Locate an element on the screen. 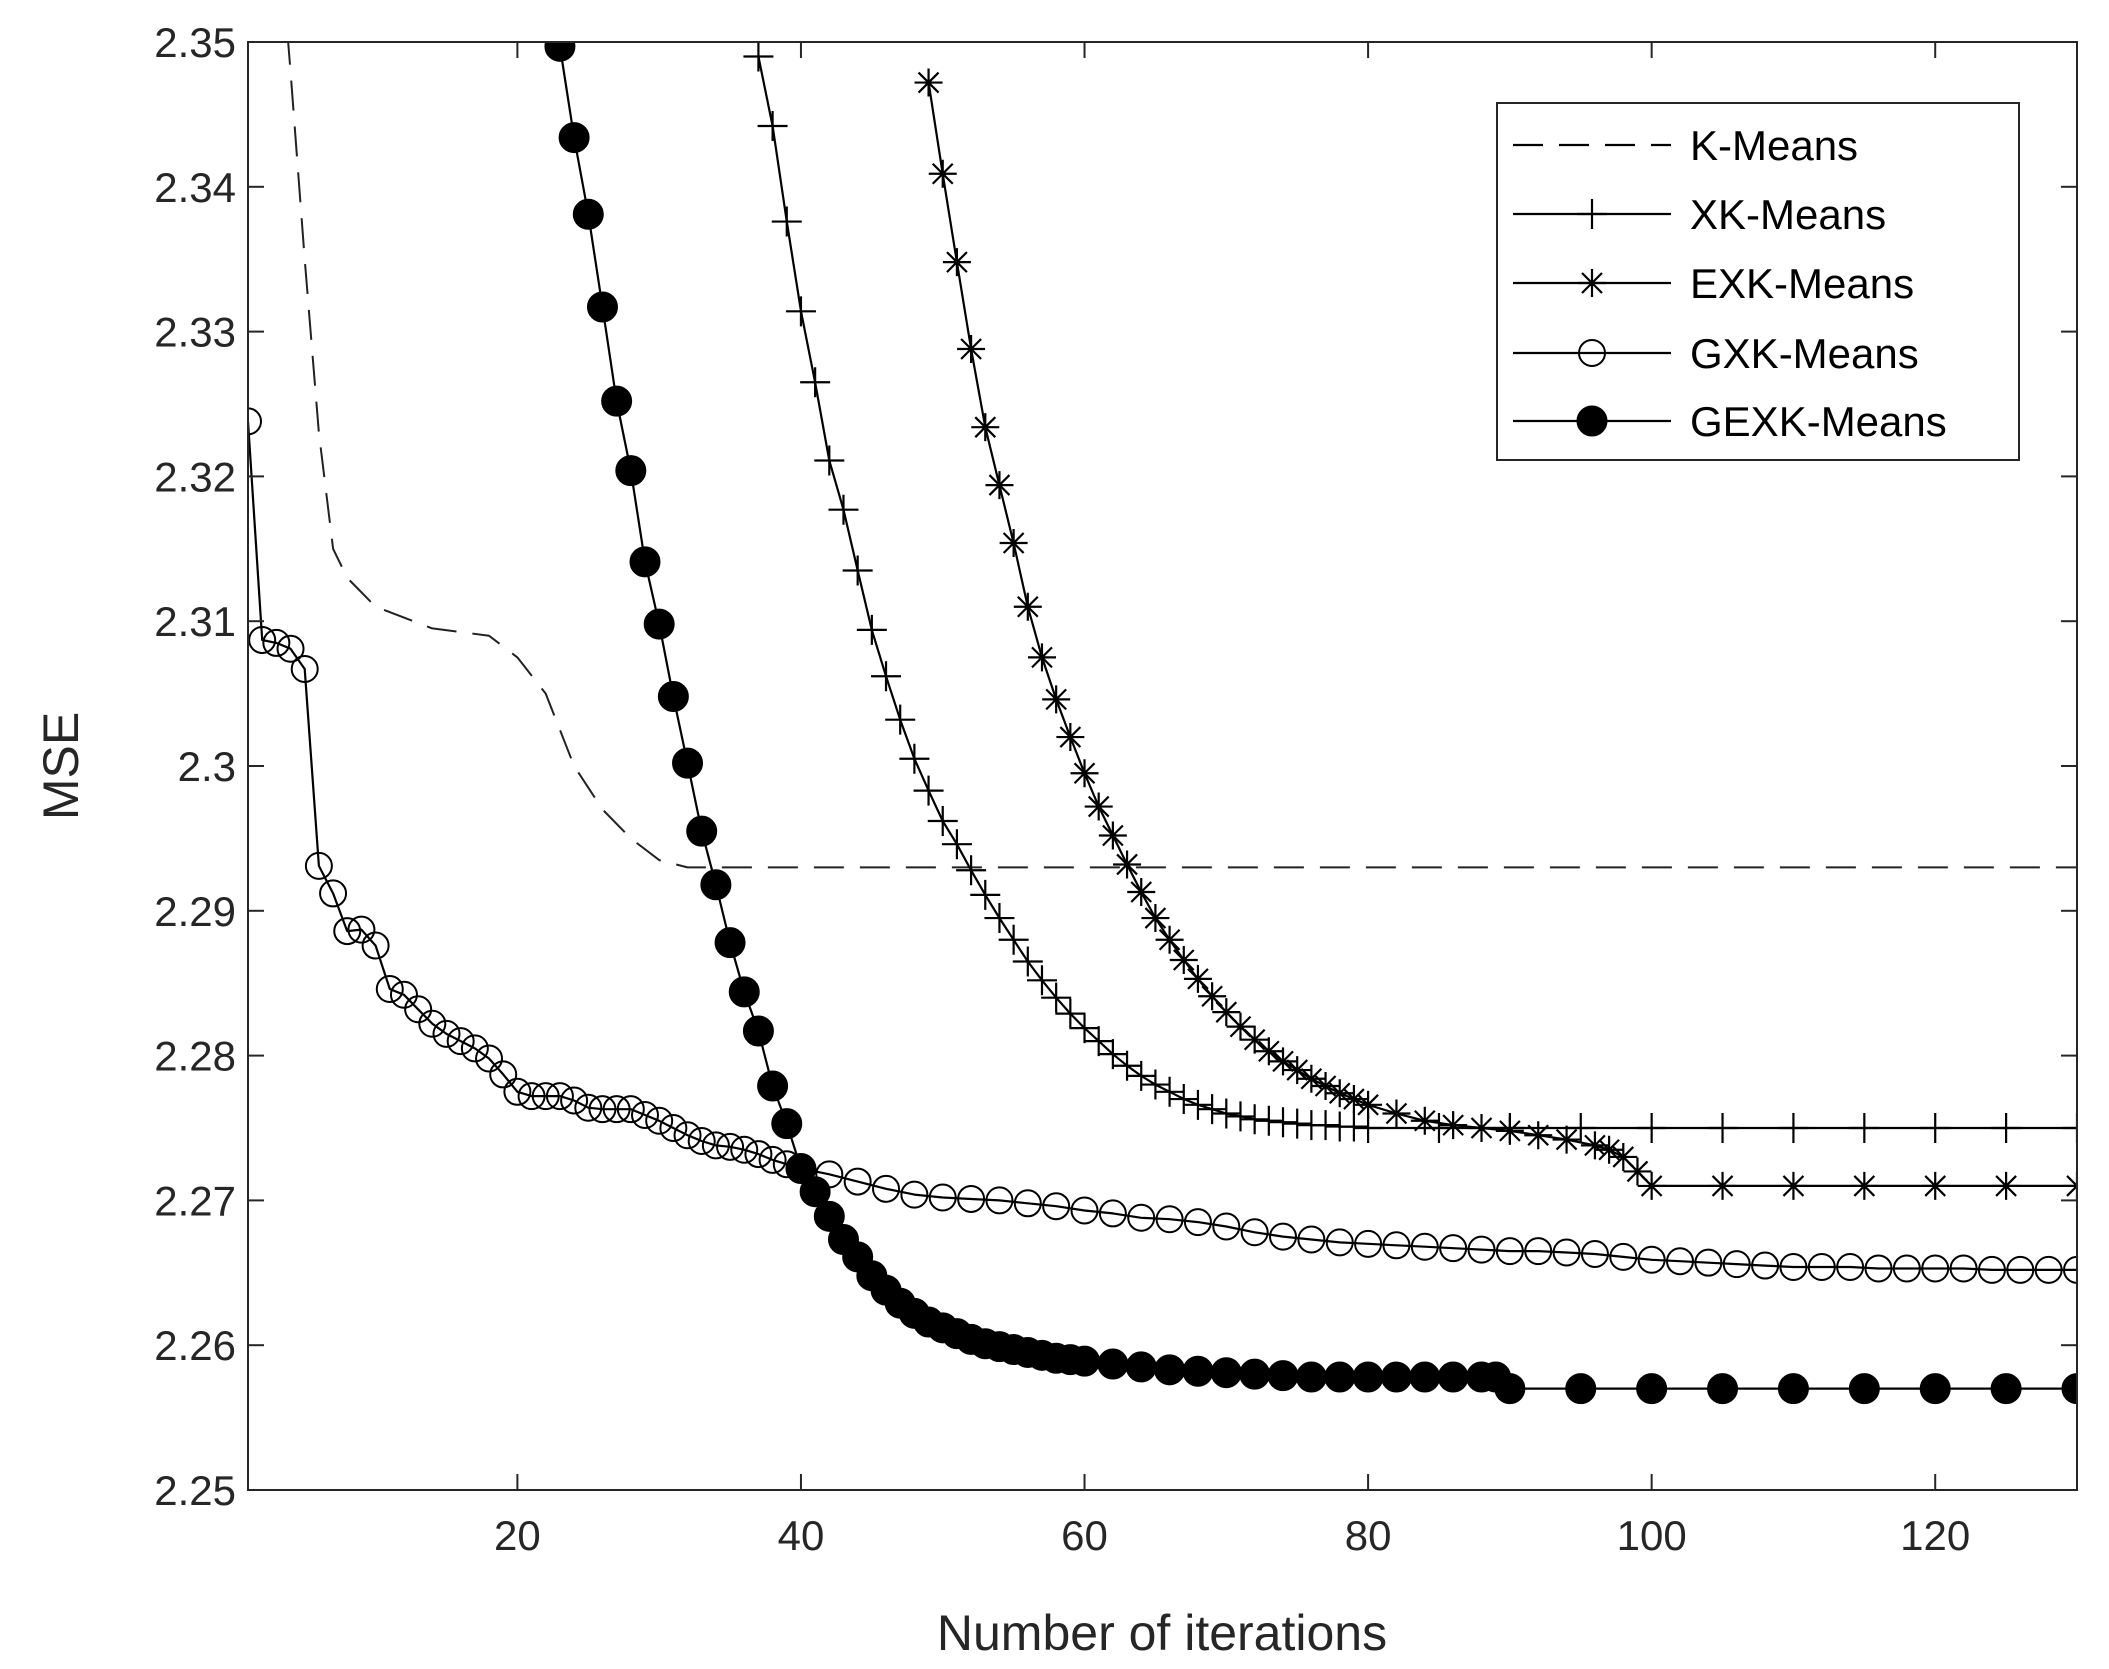  x-tick-label: 20 is located at coordinates (517, 1535).